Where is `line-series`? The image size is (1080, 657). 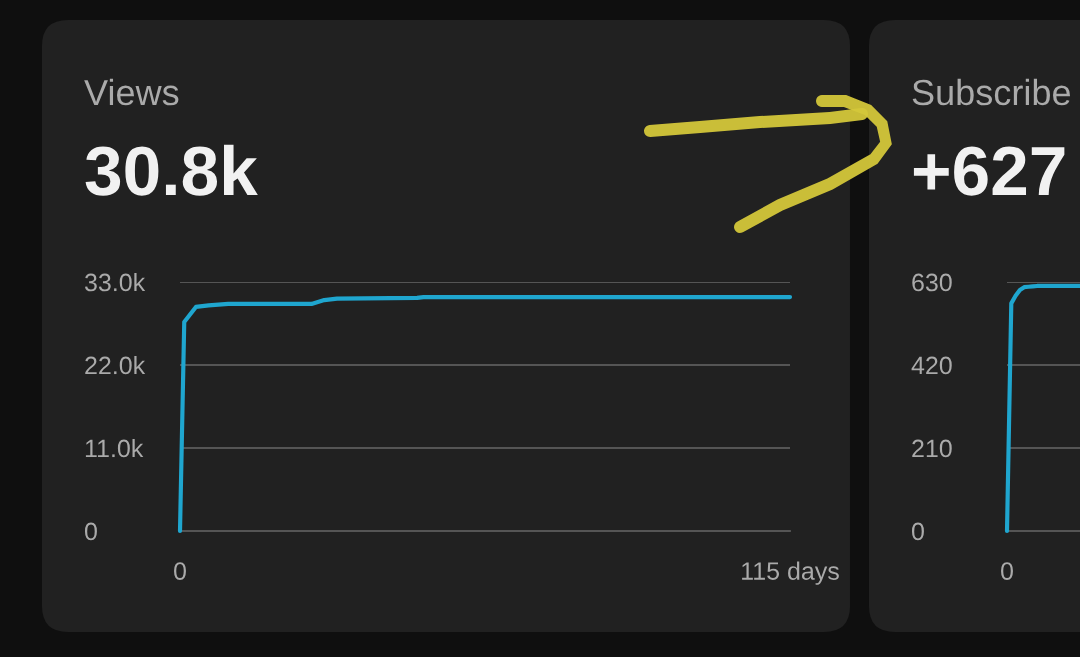
line-series is located at coordinates (1042, 408).